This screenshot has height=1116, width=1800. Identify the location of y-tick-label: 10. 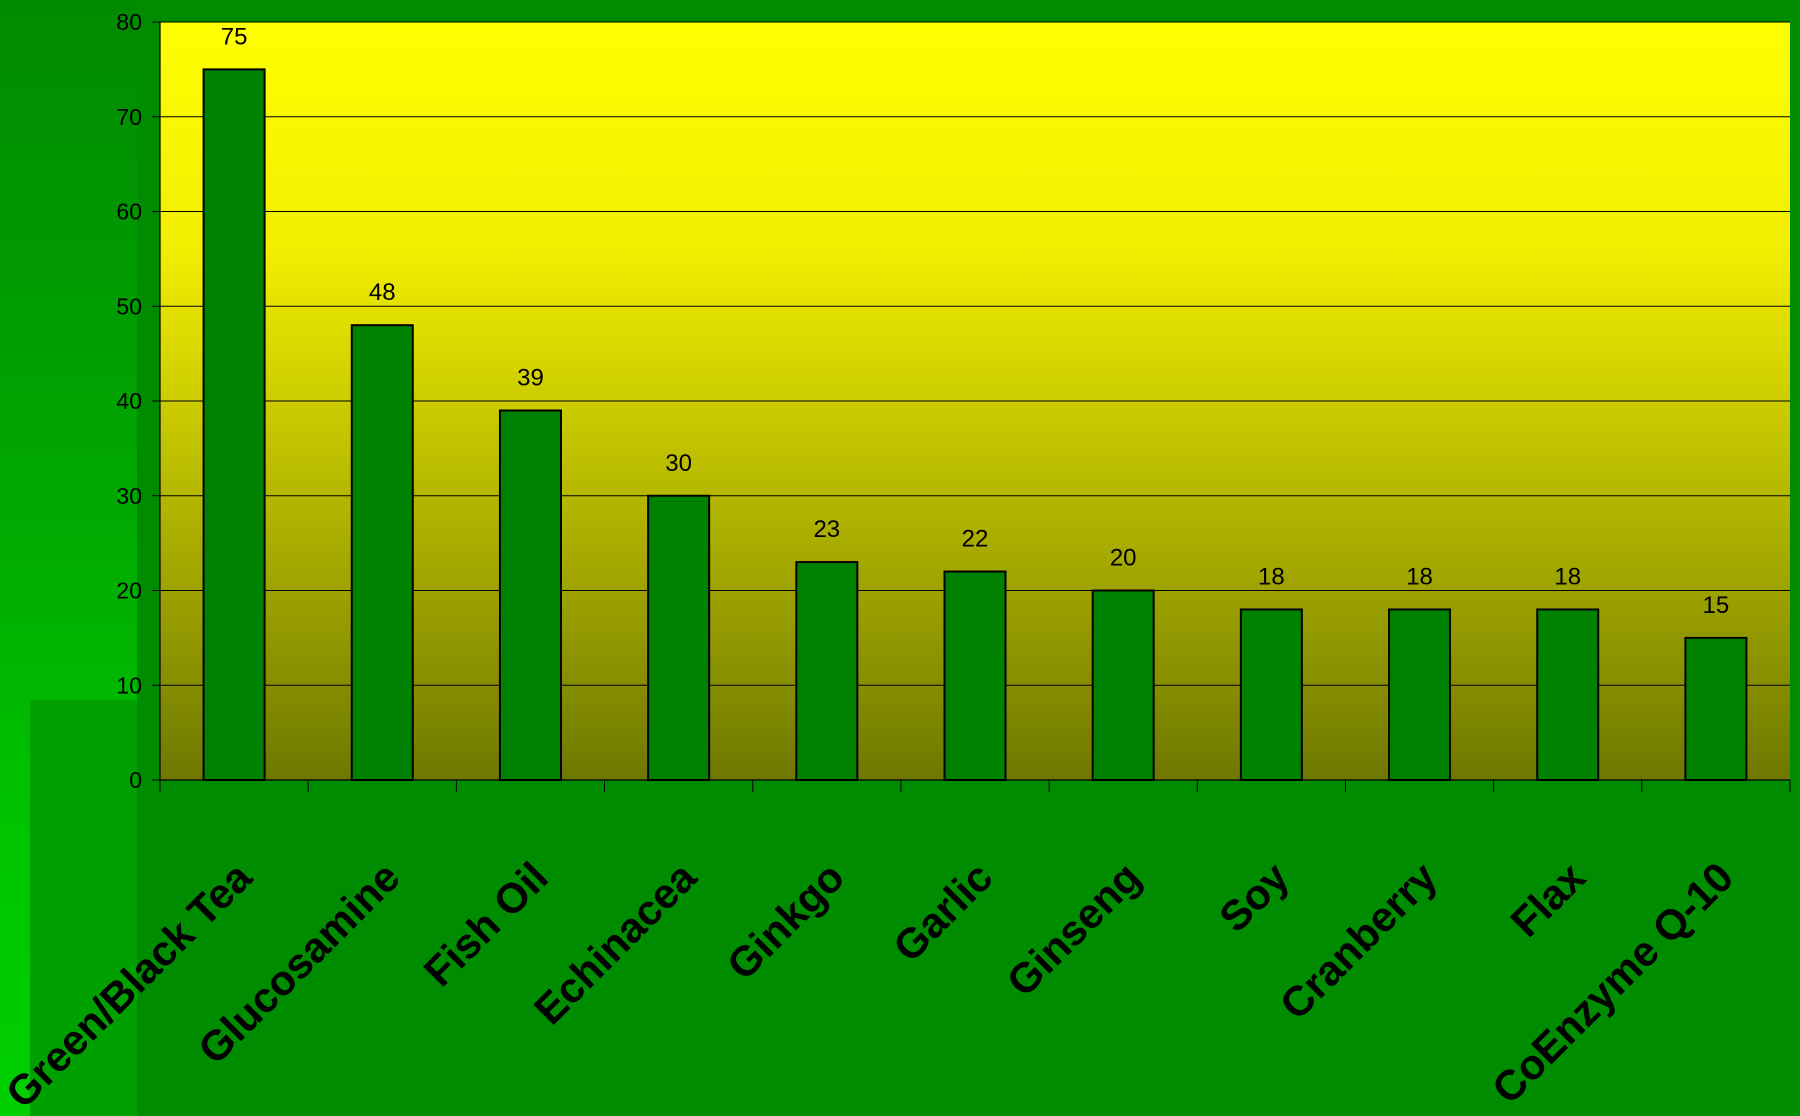
(129, 685).